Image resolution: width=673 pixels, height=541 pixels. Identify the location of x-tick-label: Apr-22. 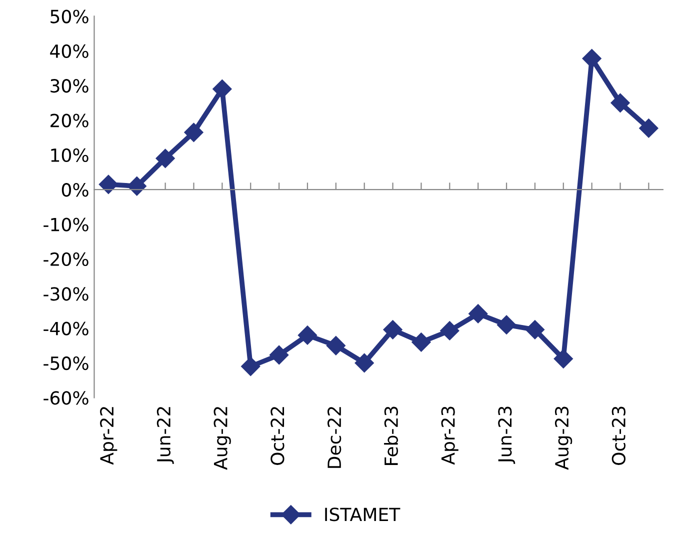
(109, 436).